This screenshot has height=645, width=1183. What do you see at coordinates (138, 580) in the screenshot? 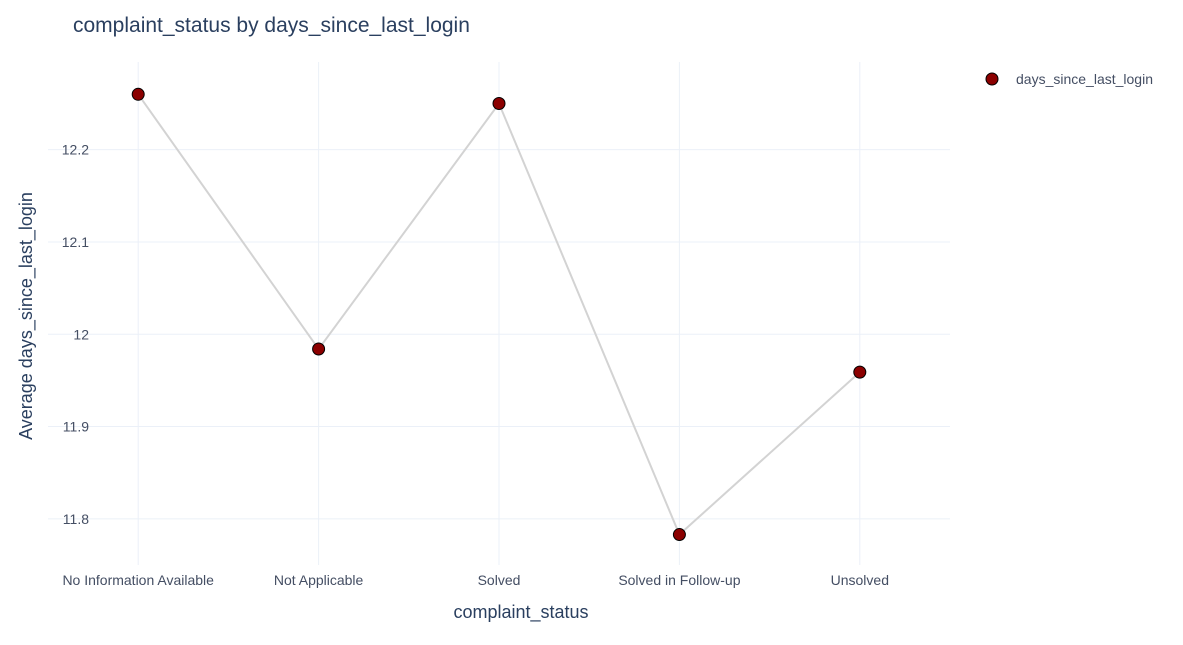
I see `x-tick-label: No Information Available` at bounding box center [138, 580].